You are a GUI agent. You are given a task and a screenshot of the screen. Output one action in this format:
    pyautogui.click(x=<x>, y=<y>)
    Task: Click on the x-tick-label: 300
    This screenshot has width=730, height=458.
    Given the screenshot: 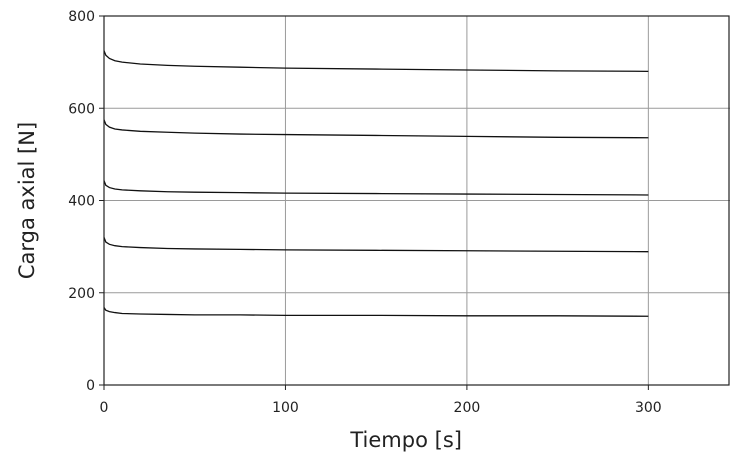 What is the action you would take?
    pyautogui.click(x=648, y=408)
    